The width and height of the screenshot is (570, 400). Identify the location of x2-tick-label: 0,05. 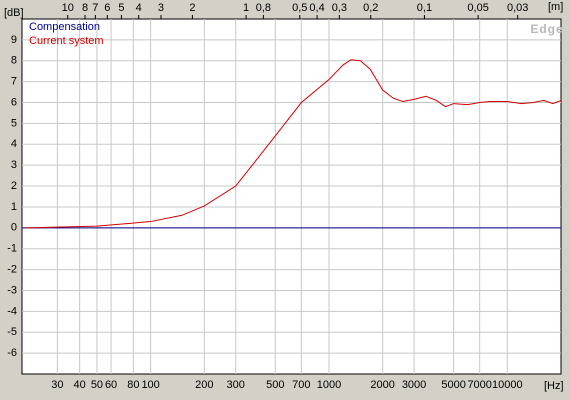
(477, 8).